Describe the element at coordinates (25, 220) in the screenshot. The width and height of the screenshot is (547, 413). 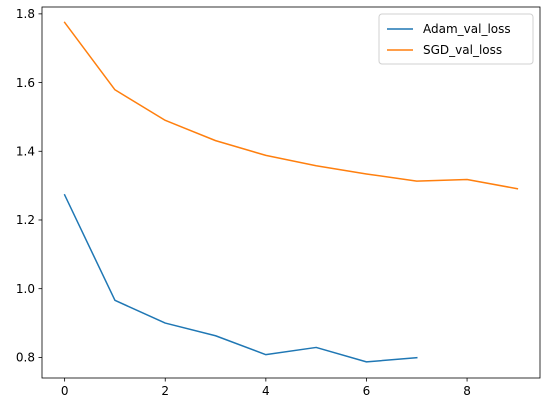
I see `y-tick-label: 1.2` at that location.